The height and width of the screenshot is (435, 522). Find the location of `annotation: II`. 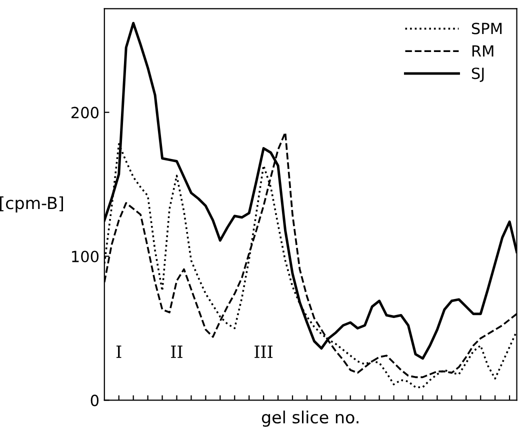

annotation: II is located at coordinates (176, 352).